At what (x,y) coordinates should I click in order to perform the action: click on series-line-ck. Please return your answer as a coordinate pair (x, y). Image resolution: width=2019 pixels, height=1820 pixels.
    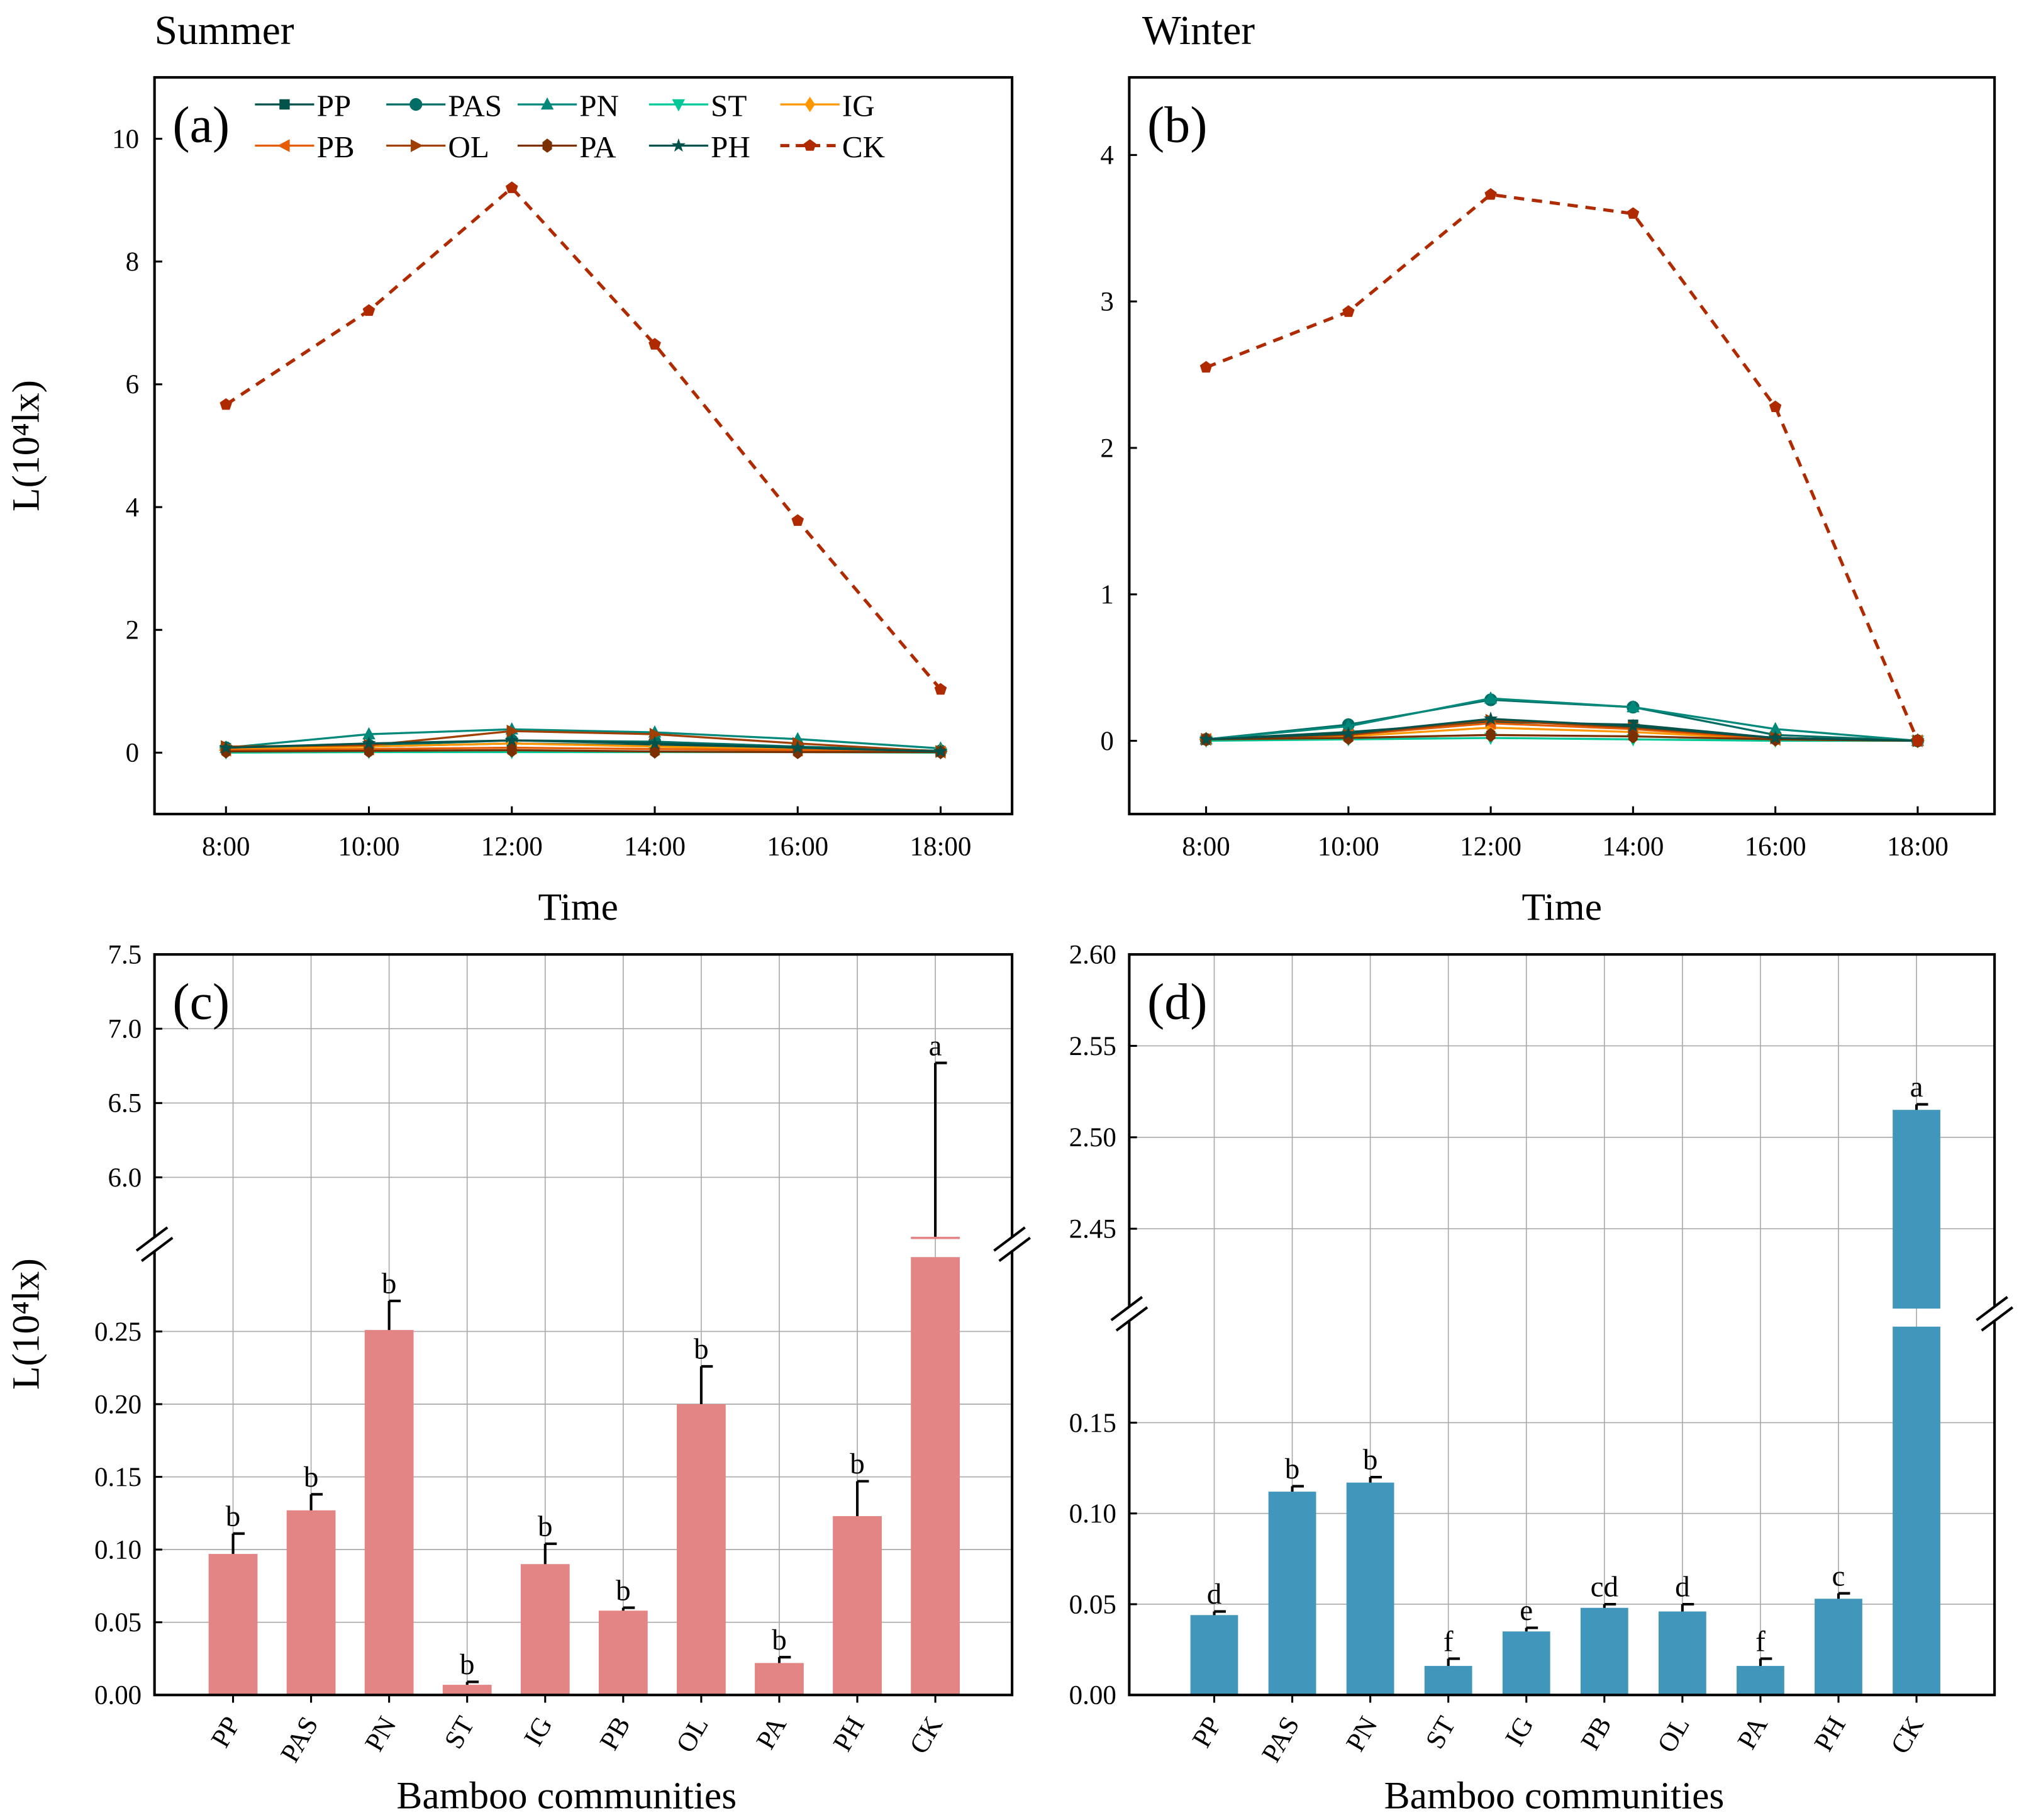
    Looking at the image, I should click on (1562, 467).